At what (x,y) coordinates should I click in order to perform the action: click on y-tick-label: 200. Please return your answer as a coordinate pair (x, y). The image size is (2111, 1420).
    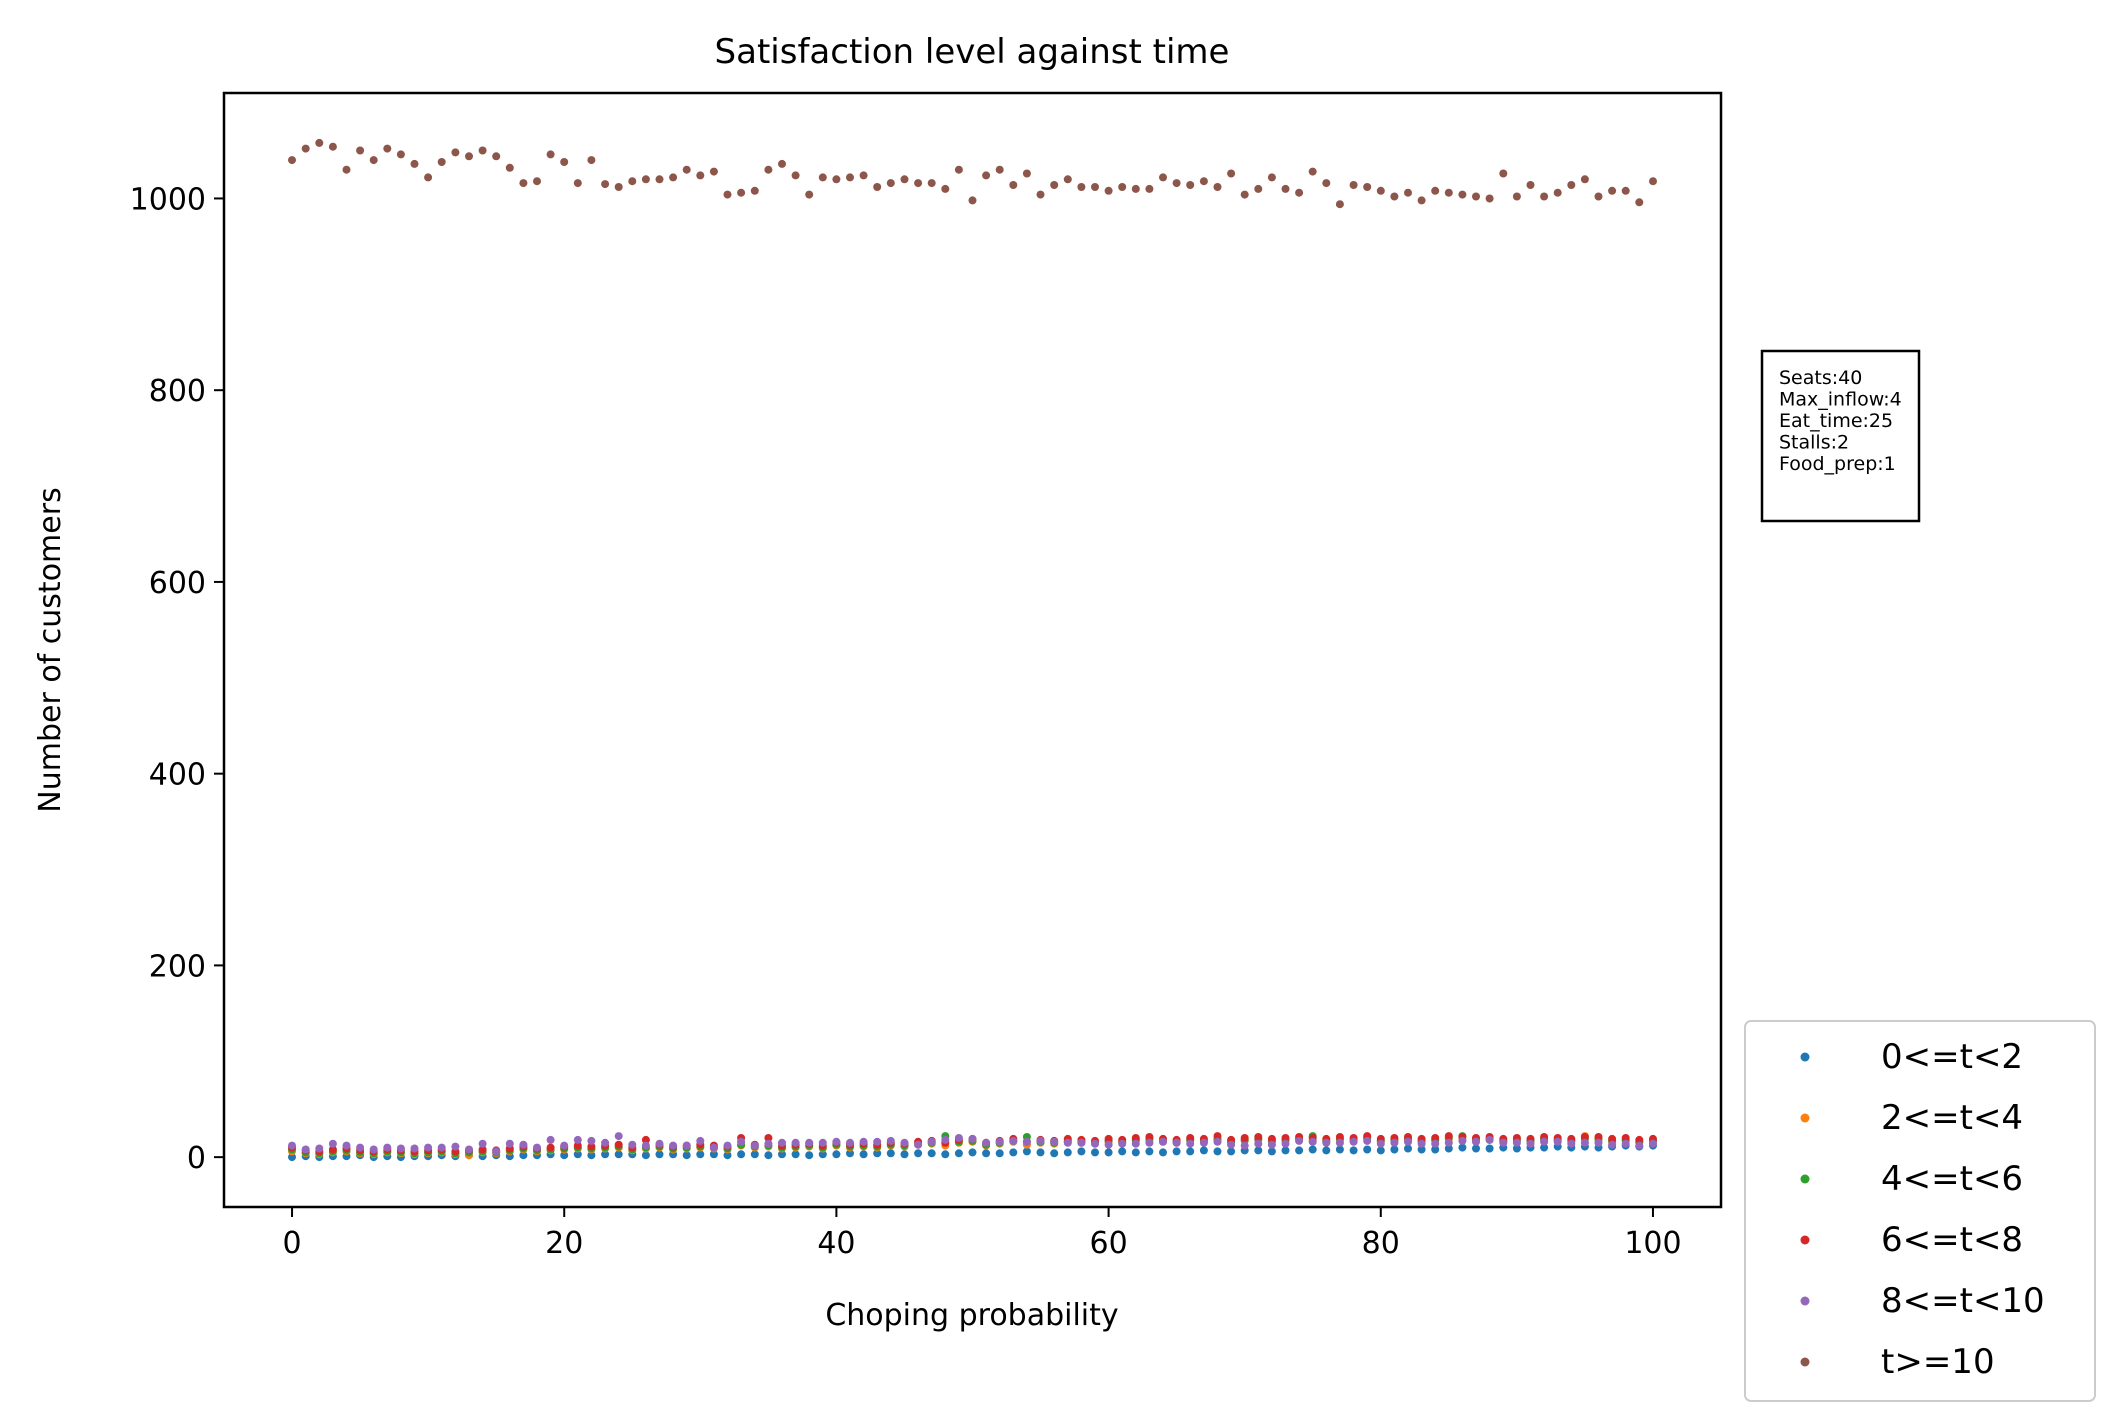
    Looking at the image, I should click on (177, 966).